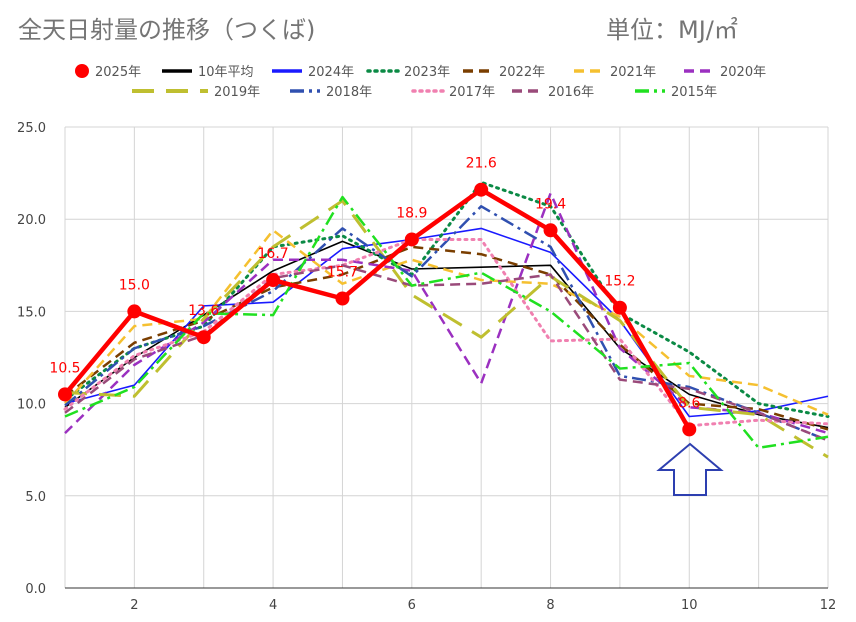 Image resolution: width=856 pixels, height=622 pixels. Describe the element at coordinates (35, 589) in the screenshot. I see `y-tick-label: 0.0` at that location.